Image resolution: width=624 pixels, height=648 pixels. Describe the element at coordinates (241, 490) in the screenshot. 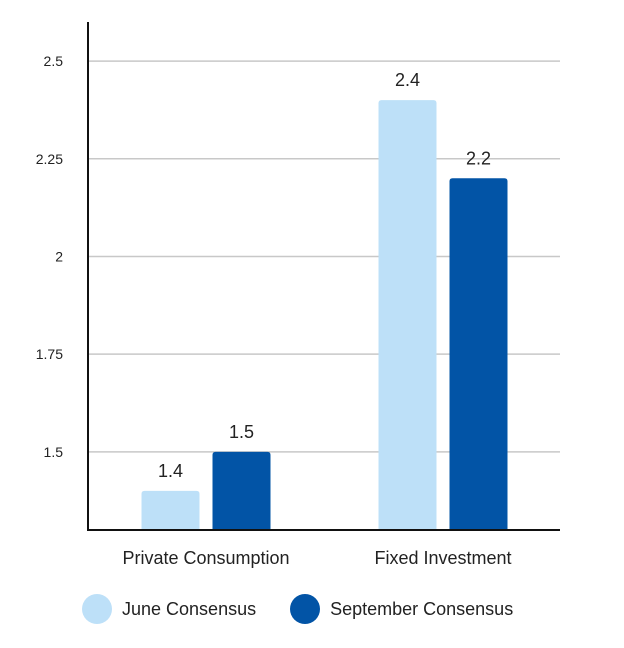

I see `bar-september-private-consumption` at that location.